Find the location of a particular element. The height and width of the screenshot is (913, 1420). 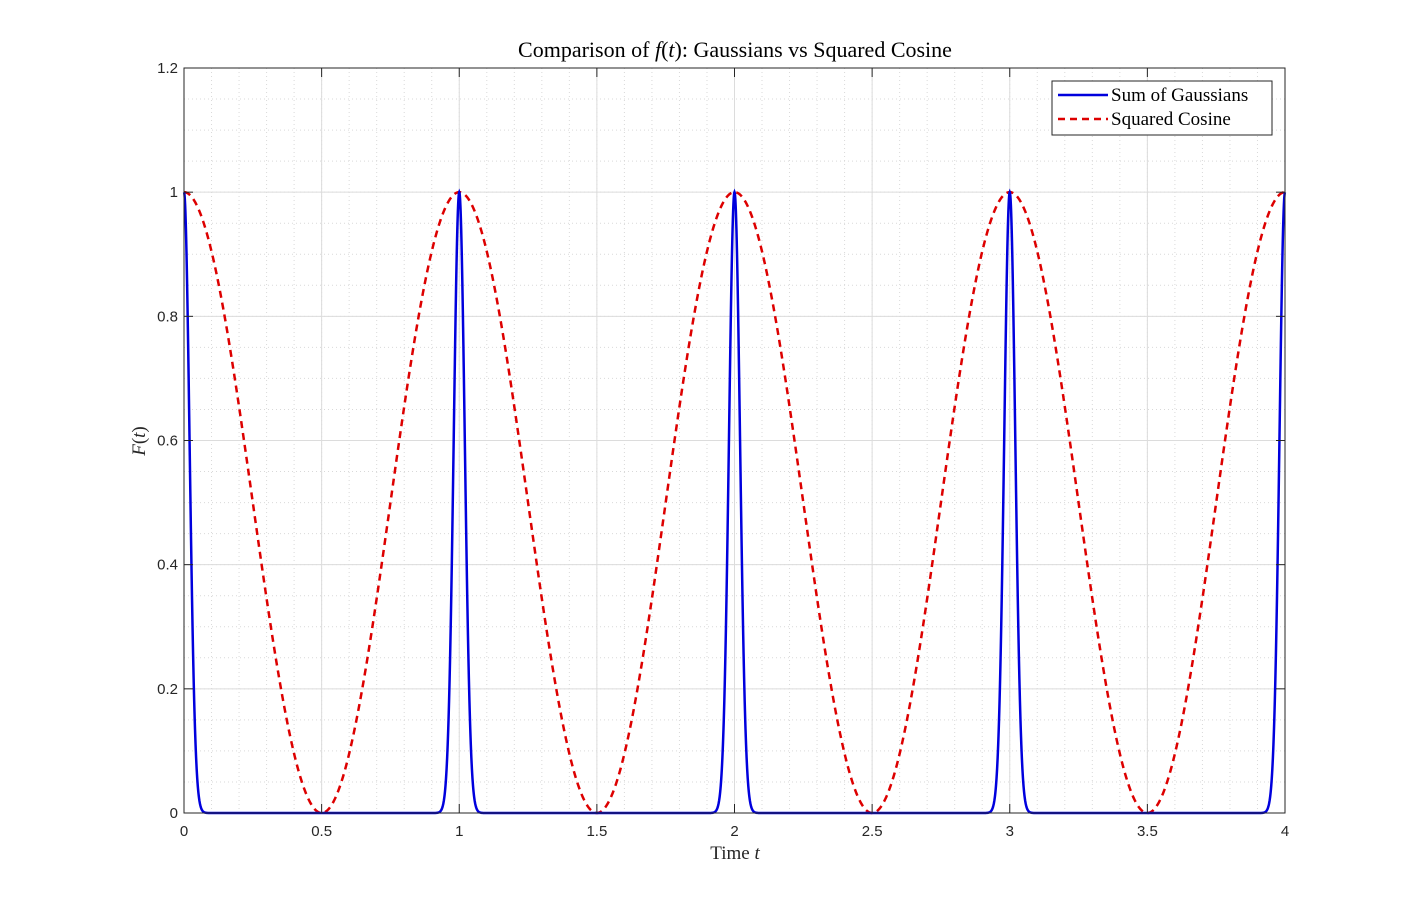

y-tick-label: 0.2 is located at coordinates (167, 689).